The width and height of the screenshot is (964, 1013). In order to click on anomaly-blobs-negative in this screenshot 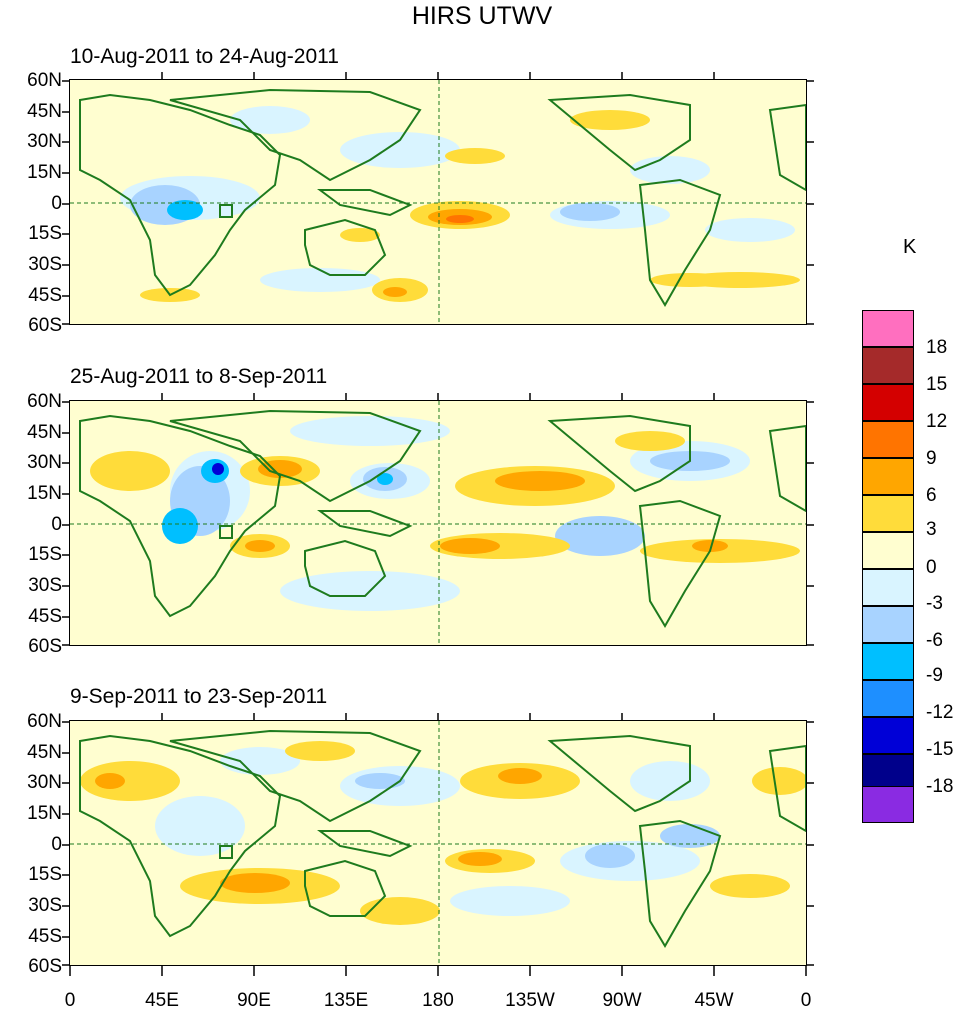, I will do `click(437, 831)`.